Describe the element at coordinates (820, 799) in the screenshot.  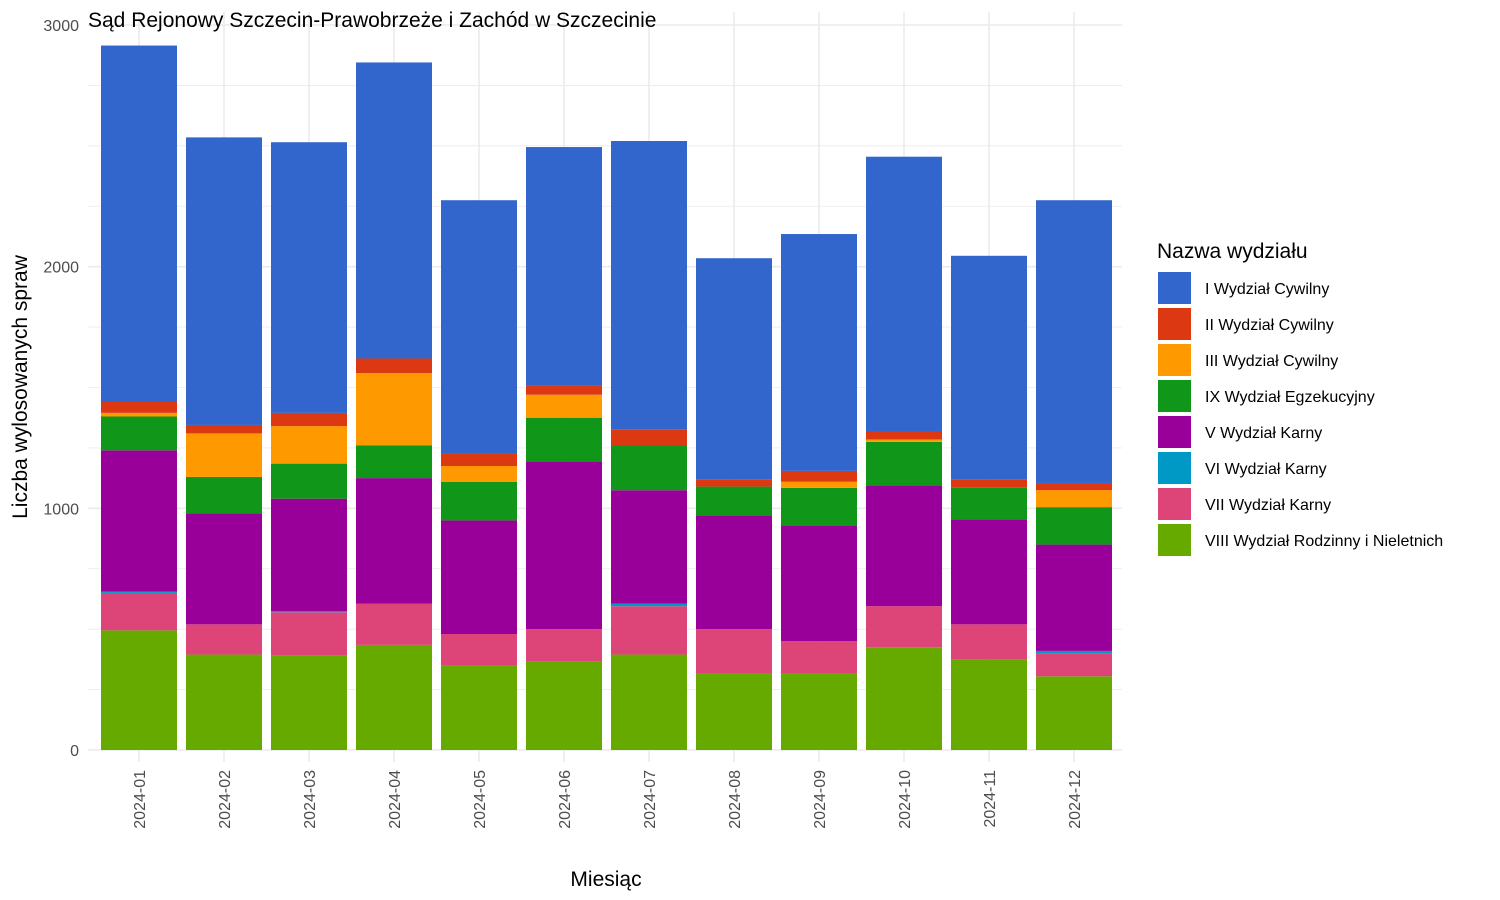
I see `x-tick-label: 2024-09` at that location.